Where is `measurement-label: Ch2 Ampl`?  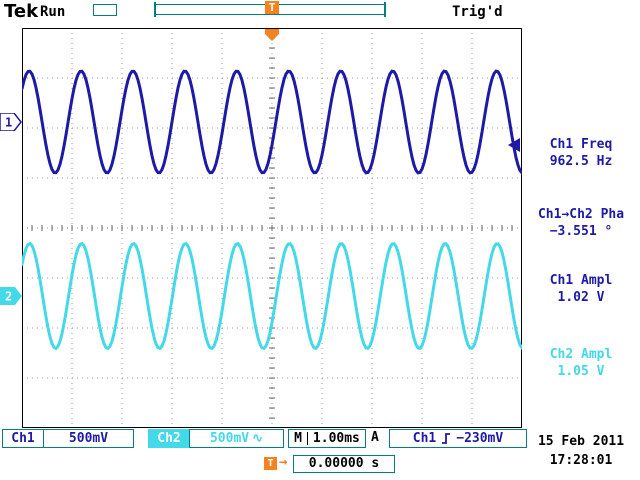 measurement-label: Ch2 Ampl is located at coordinates (581, 354).